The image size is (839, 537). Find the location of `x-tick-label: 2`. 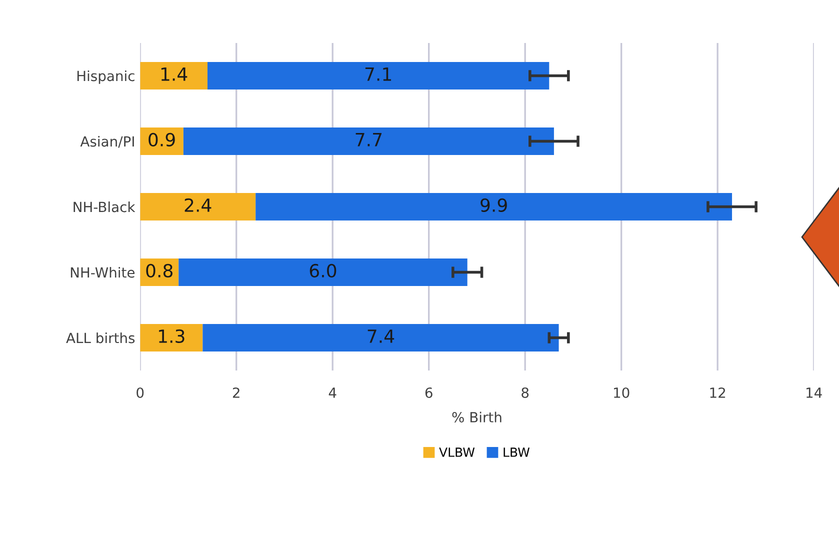

x-tick-label: 2 is located at coordinates (236, 392).